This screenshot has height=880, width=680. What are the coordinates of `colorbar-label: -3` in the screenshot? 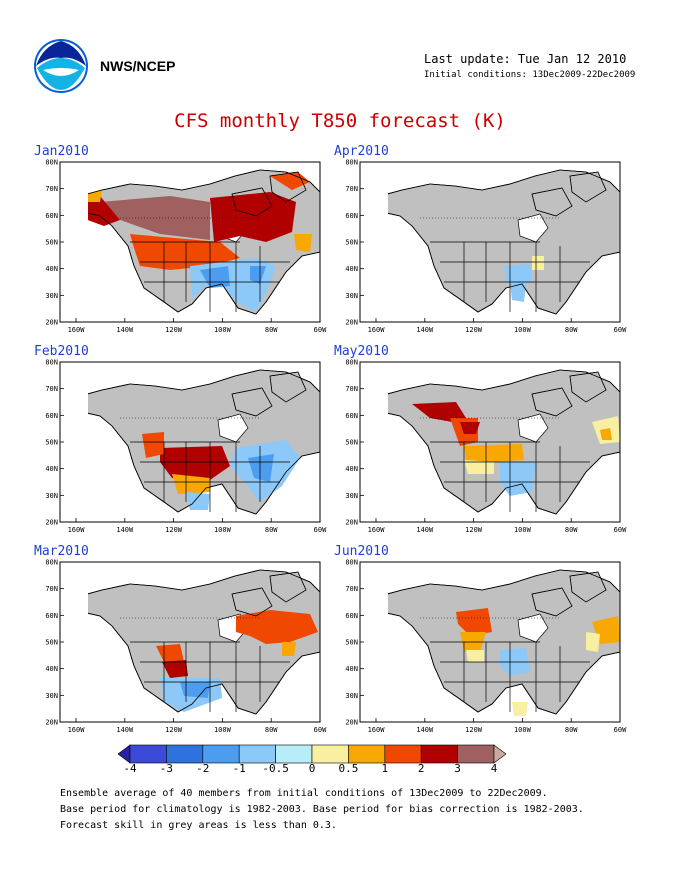 It's located at (166, 768).